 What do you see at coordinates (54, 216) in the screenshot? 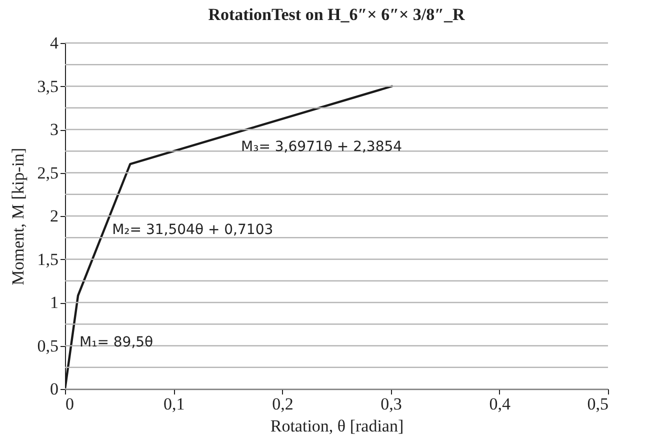
I see `y-tick-label: 2` at bounding box center [54, 216].